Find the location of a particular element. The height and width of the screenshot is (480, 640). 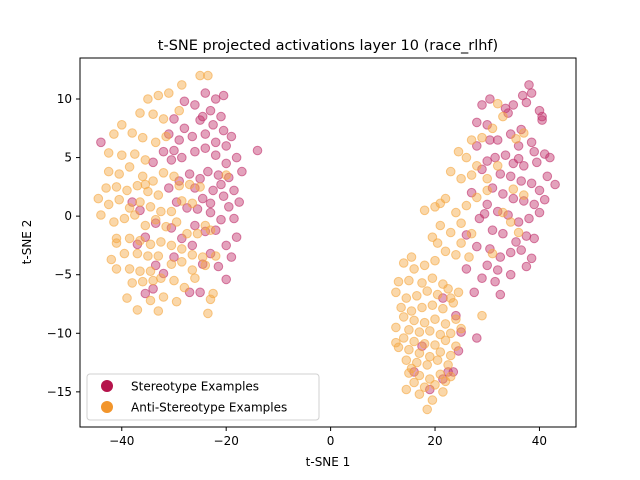

y-tick-label: 0 is located at coordinates (68, 216).